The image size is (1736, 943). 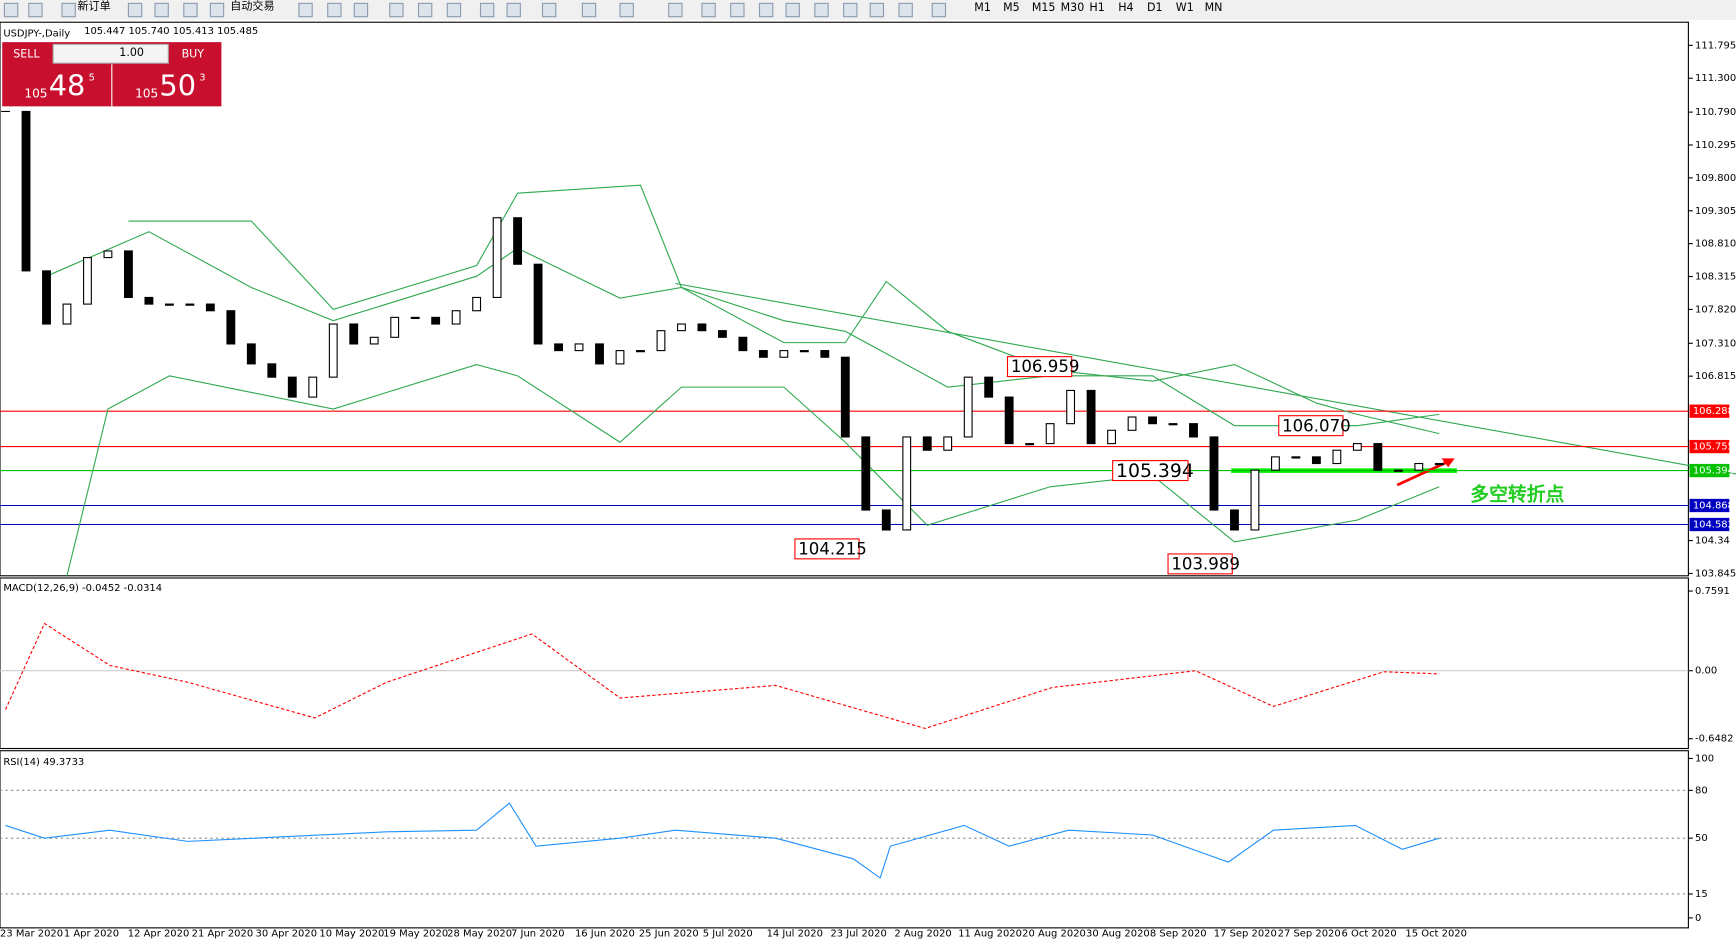 I want to click on annotation: 103.989, so click(x=1205, y=564).